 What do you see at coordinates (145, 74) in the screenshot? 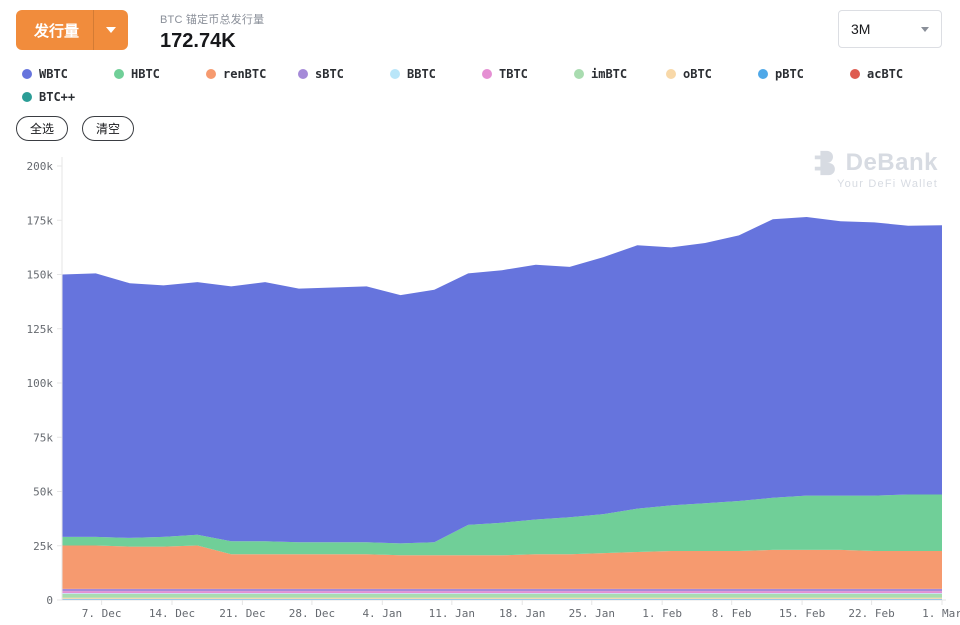
I see `legend-label: HBTC` at bounding box center [145, 74].